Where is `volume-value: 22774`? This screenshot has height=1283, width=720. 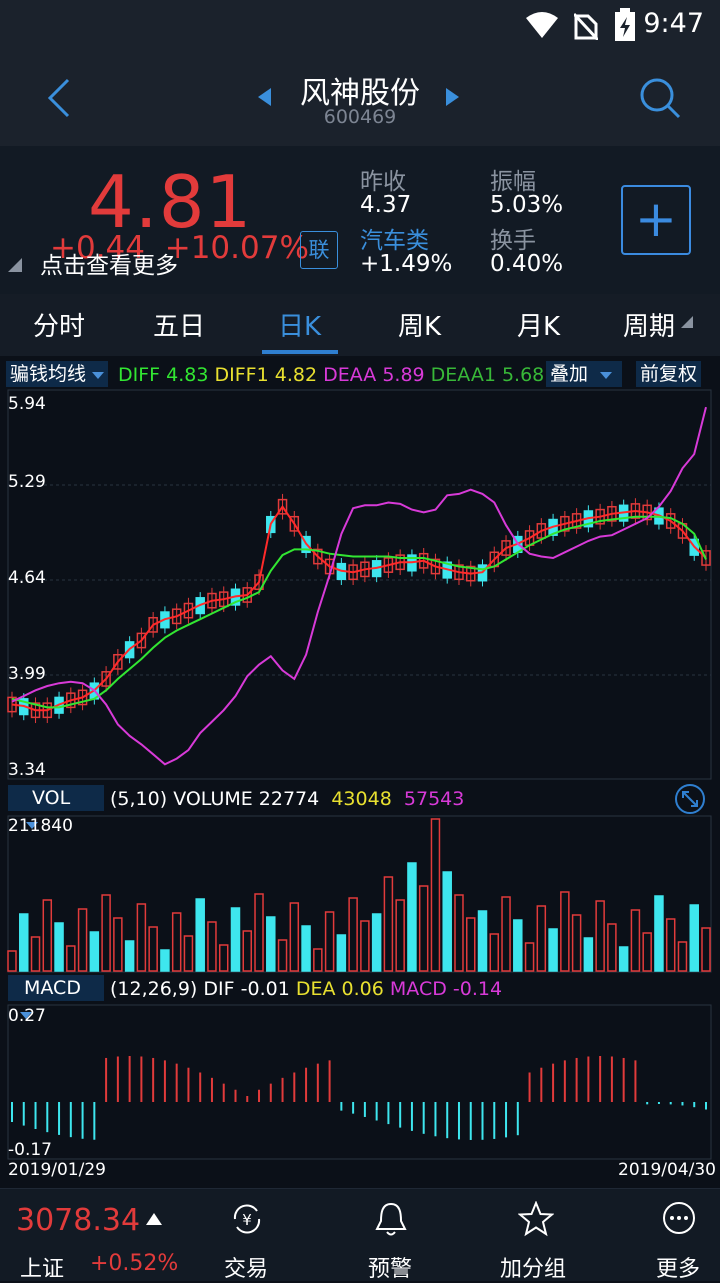
volume-value: 22774 is located at coordinates (289, 799).